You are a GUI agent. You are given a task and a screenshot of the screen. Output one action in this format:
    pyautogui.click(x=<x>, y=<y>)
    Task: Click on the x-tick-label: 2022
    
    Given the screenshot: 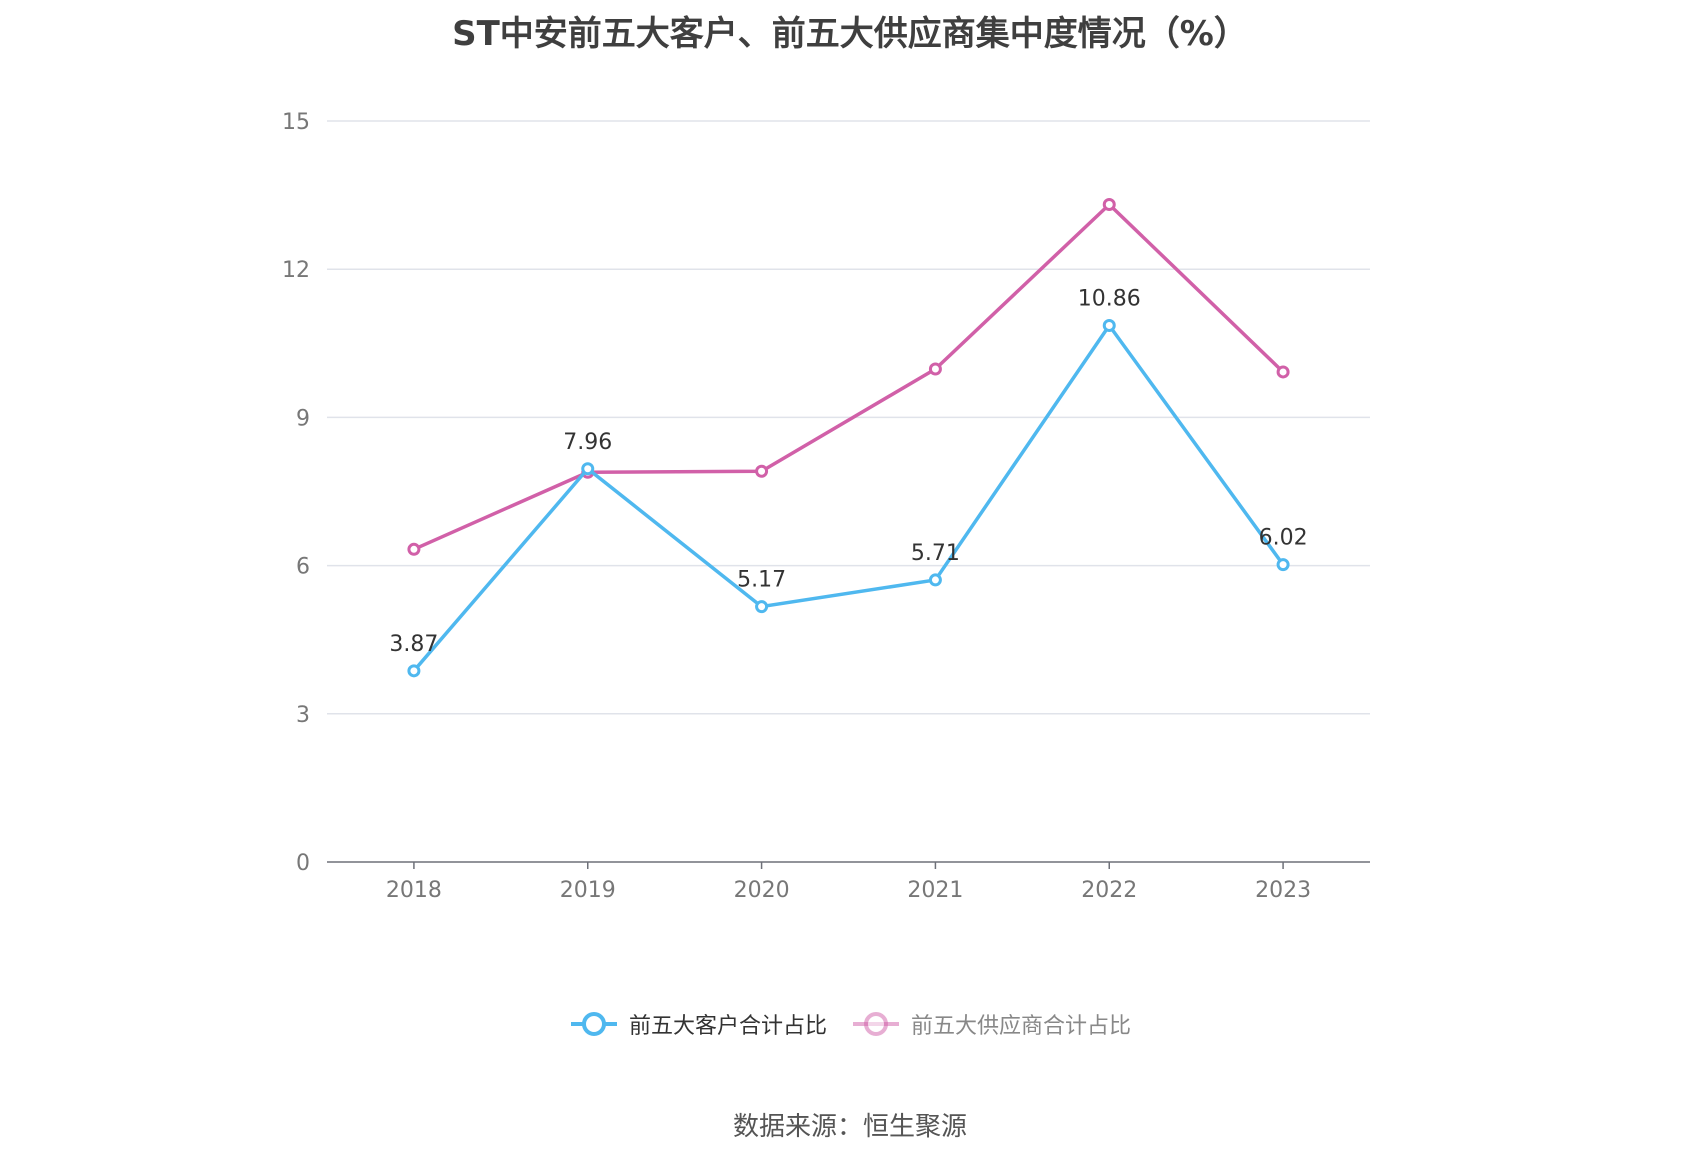 What is the action you would take?
    pyautogui.click(x=1109, y=890)
    